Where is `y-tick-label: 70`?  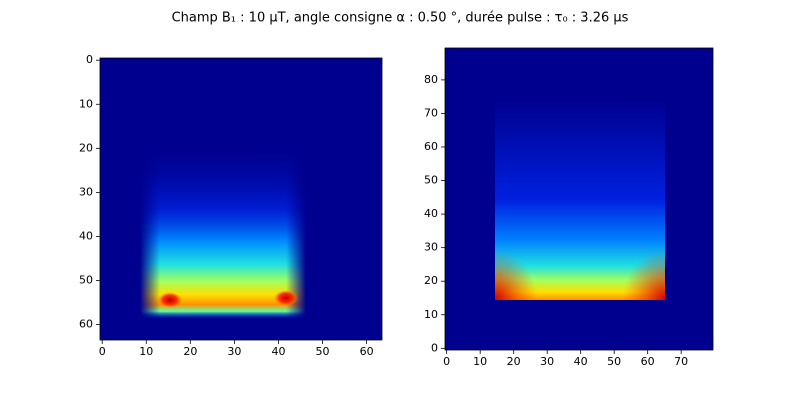 y-tick-label: 70 is located at coordinates (431, 112).